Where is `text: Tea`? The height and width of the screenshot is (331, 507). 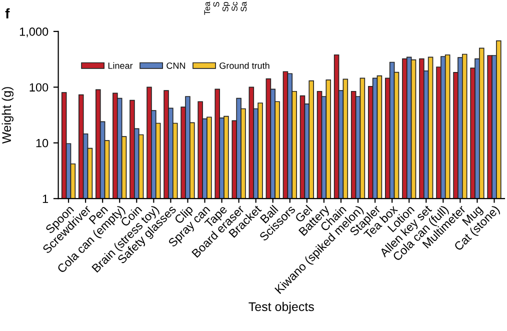
text: Tea is located at coordinates (207, 8).